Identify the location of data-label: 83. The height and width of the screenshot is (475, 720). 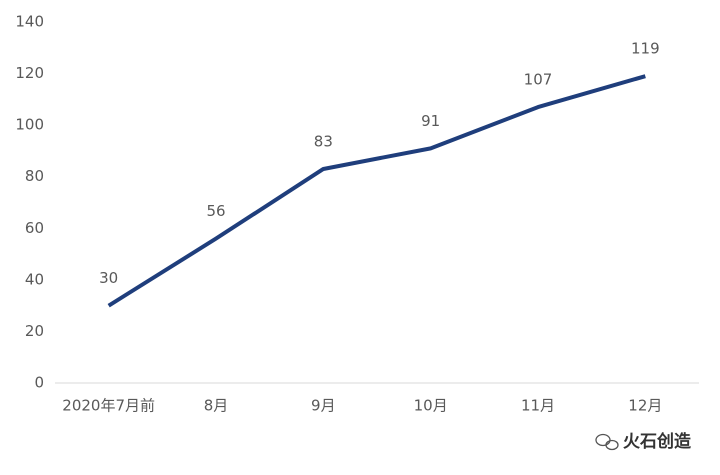
(323, 141).